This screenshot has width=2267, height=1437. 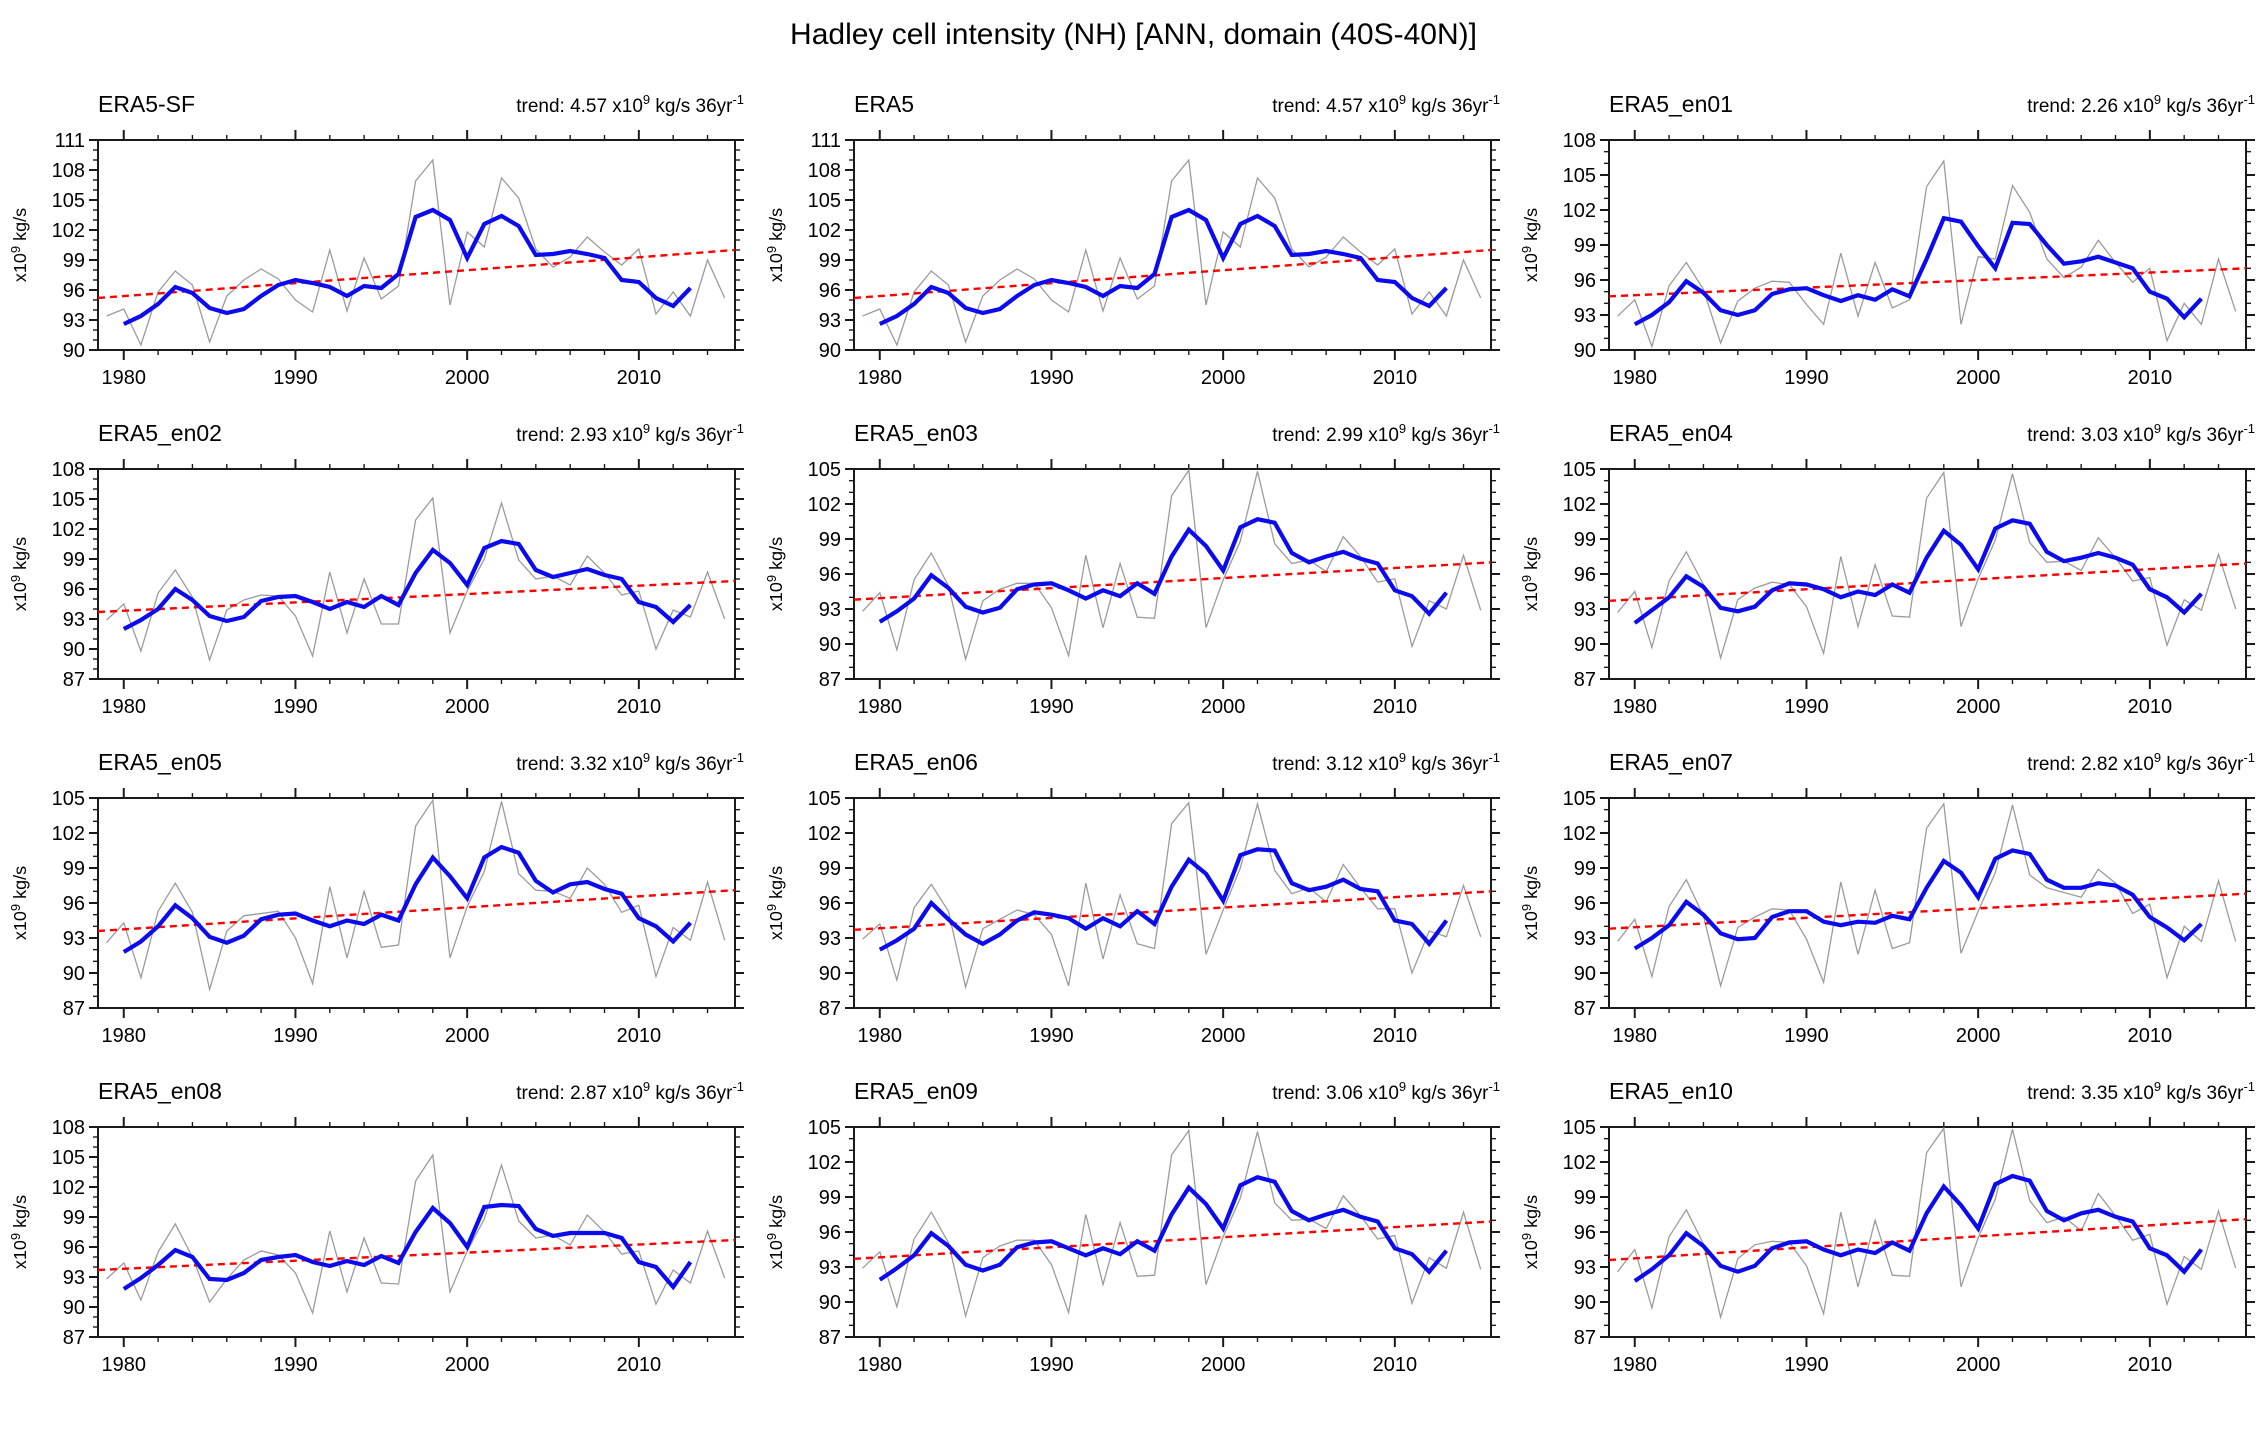 What do you see at coordinates (916, 433) in the screenshot?
I see `panel-title: ERA5_en03` at bounding box center [916, 433].